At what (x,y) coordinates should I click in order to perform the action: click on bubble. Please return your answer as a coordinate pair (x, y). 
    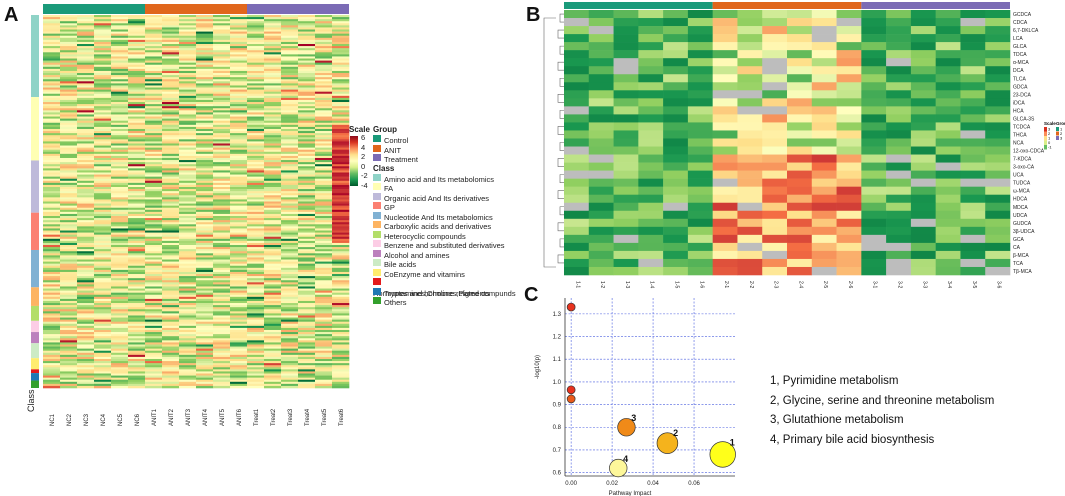
    Looking at the image, I should click on (722, 454).